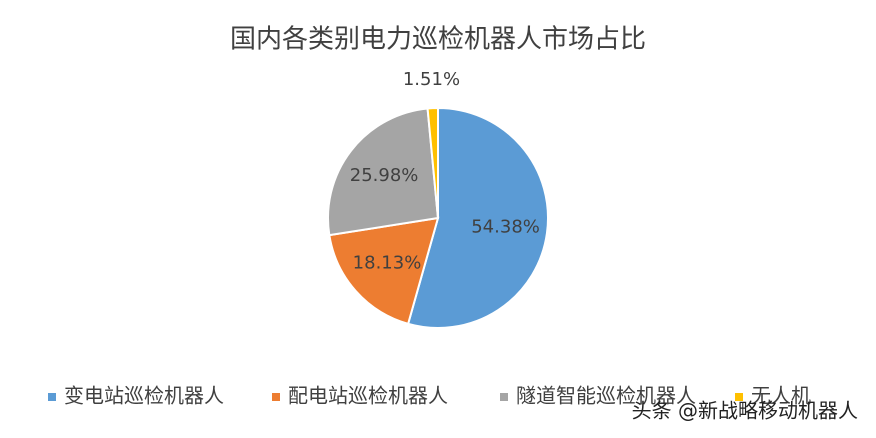 The image size is (876, 438). I want to click on legend-label: 无人机, so click(781, 396).